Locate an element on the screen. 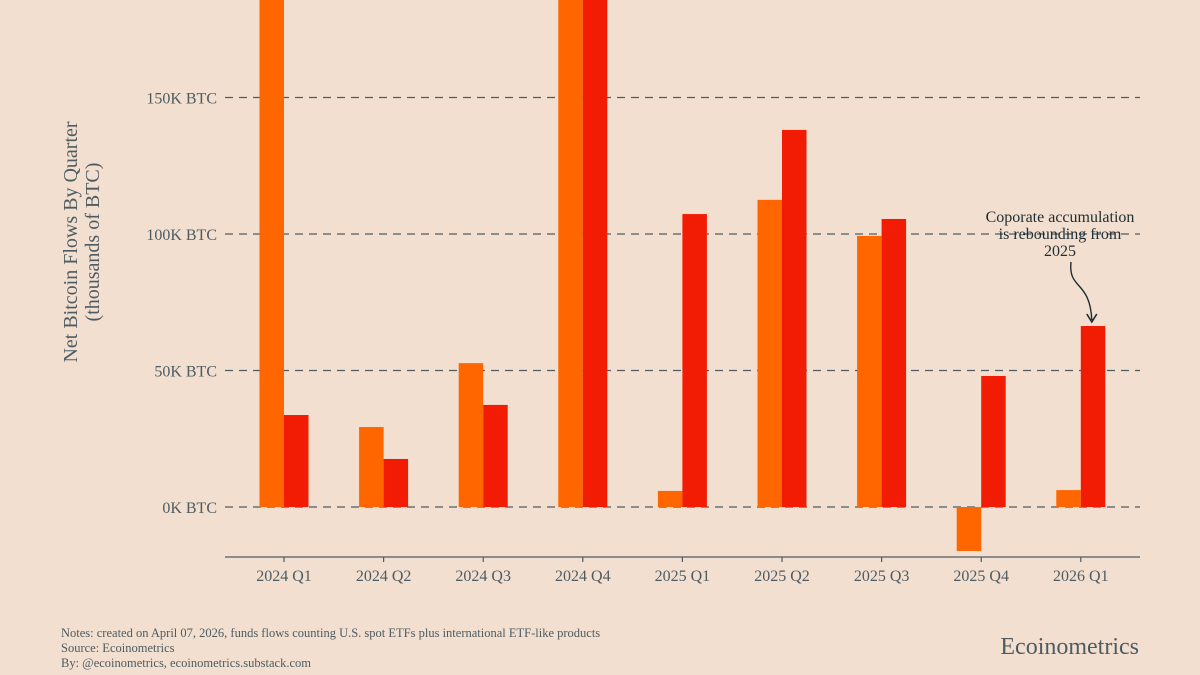  y-axis-subtitle: (thousands of BTC) is located at coordinates (93, 242).